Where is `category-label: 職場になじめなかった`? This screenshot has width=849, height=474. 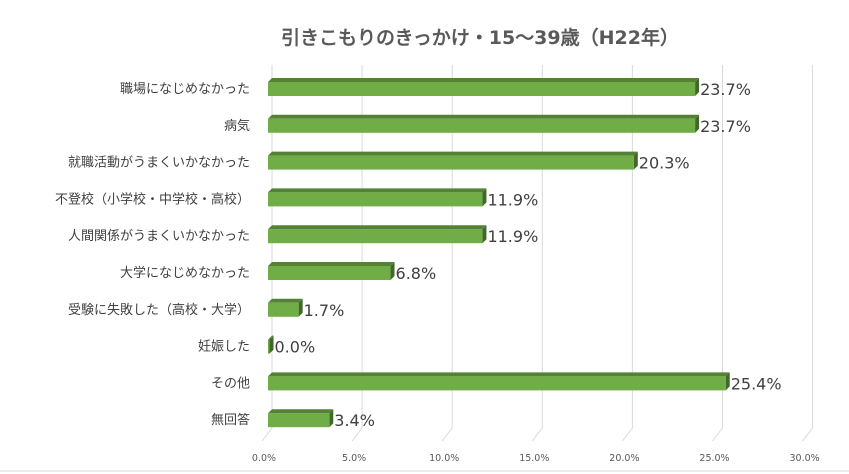 category-label: 職場になじめなかった is located at coordinates (185, 89).